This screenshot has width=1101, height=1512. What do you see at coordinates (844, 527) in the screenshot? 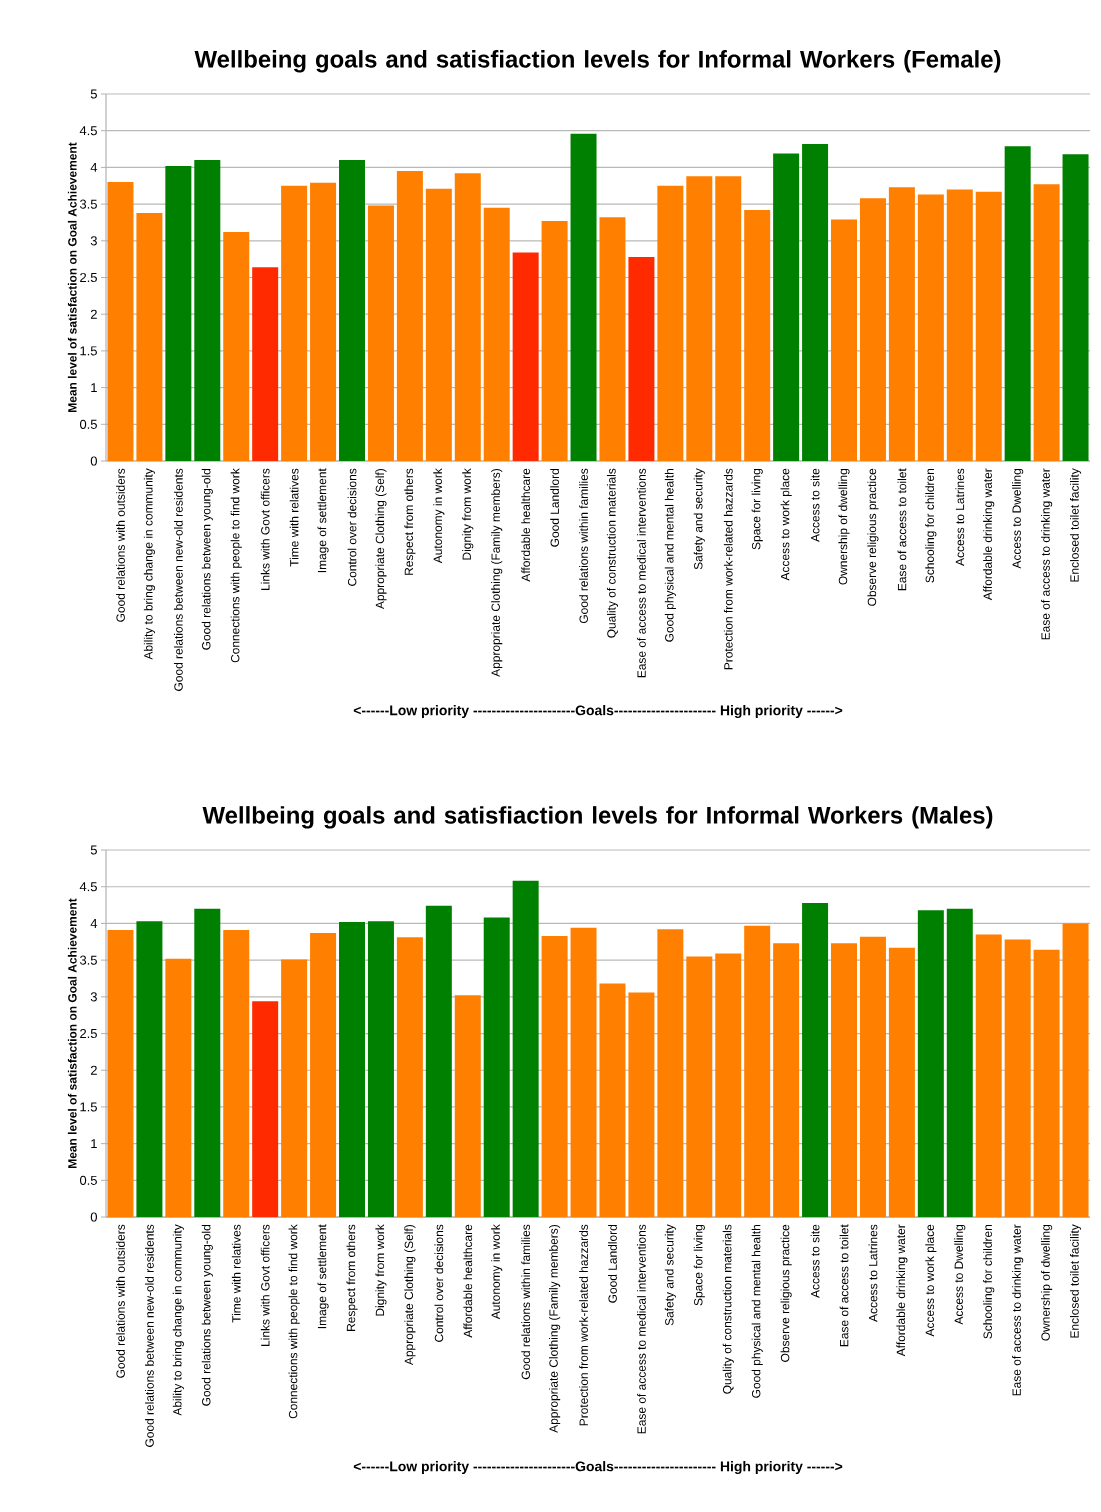
I see `x-tick-label: Ownership of dwelling` at bounding box center [844, 527].